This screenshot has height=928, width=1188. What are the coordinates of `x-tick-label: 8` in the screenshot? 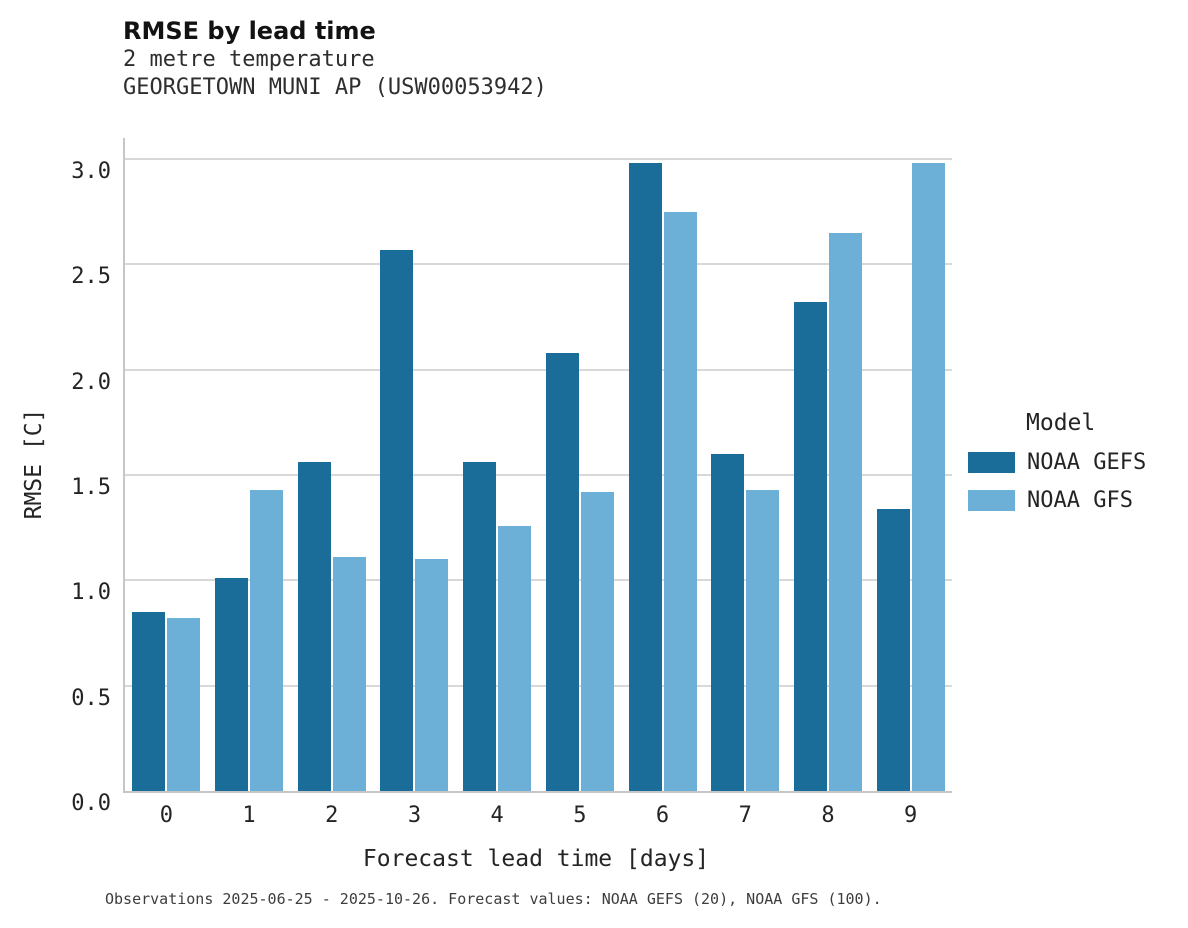 It's located at (828, 815).